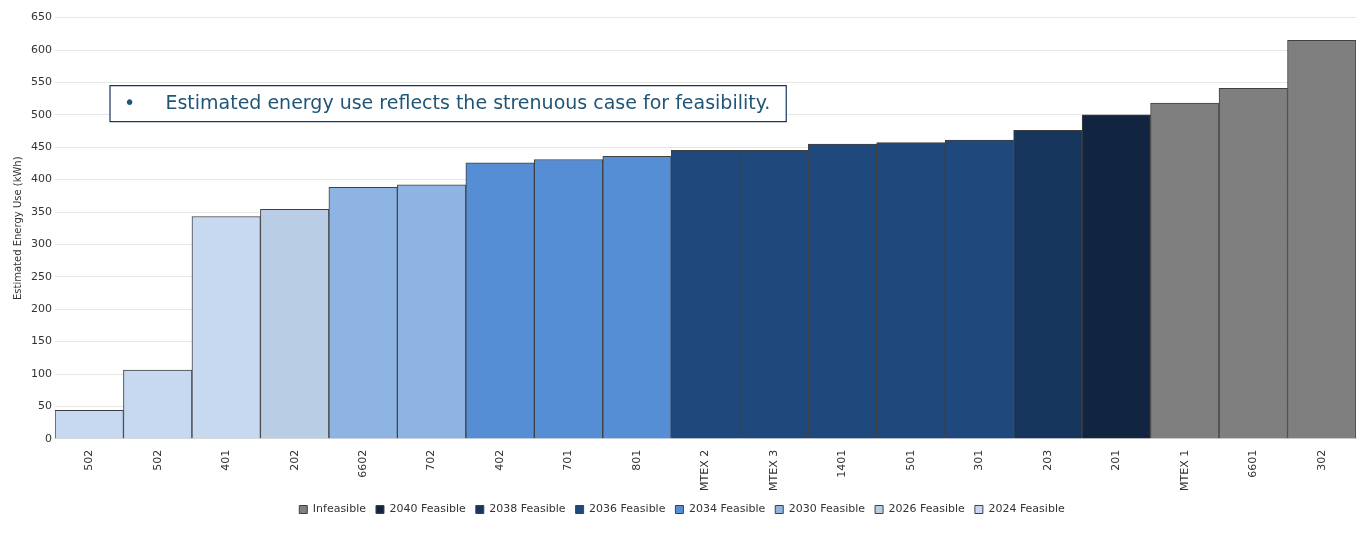 The image size is (1368, 533). I want to click on legend-label: 2036 Feasible, so click(627, 509).